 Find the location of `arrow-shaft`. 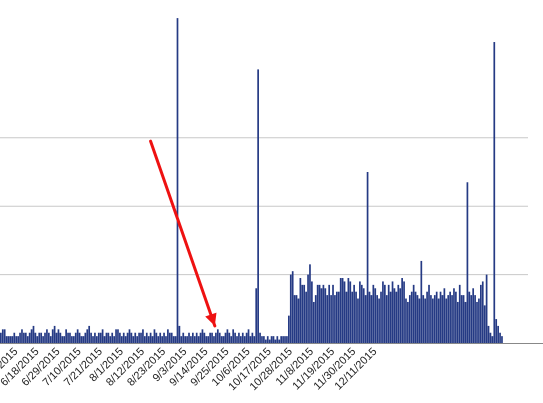

arrow-shaft is located at coordinates (183, 233).